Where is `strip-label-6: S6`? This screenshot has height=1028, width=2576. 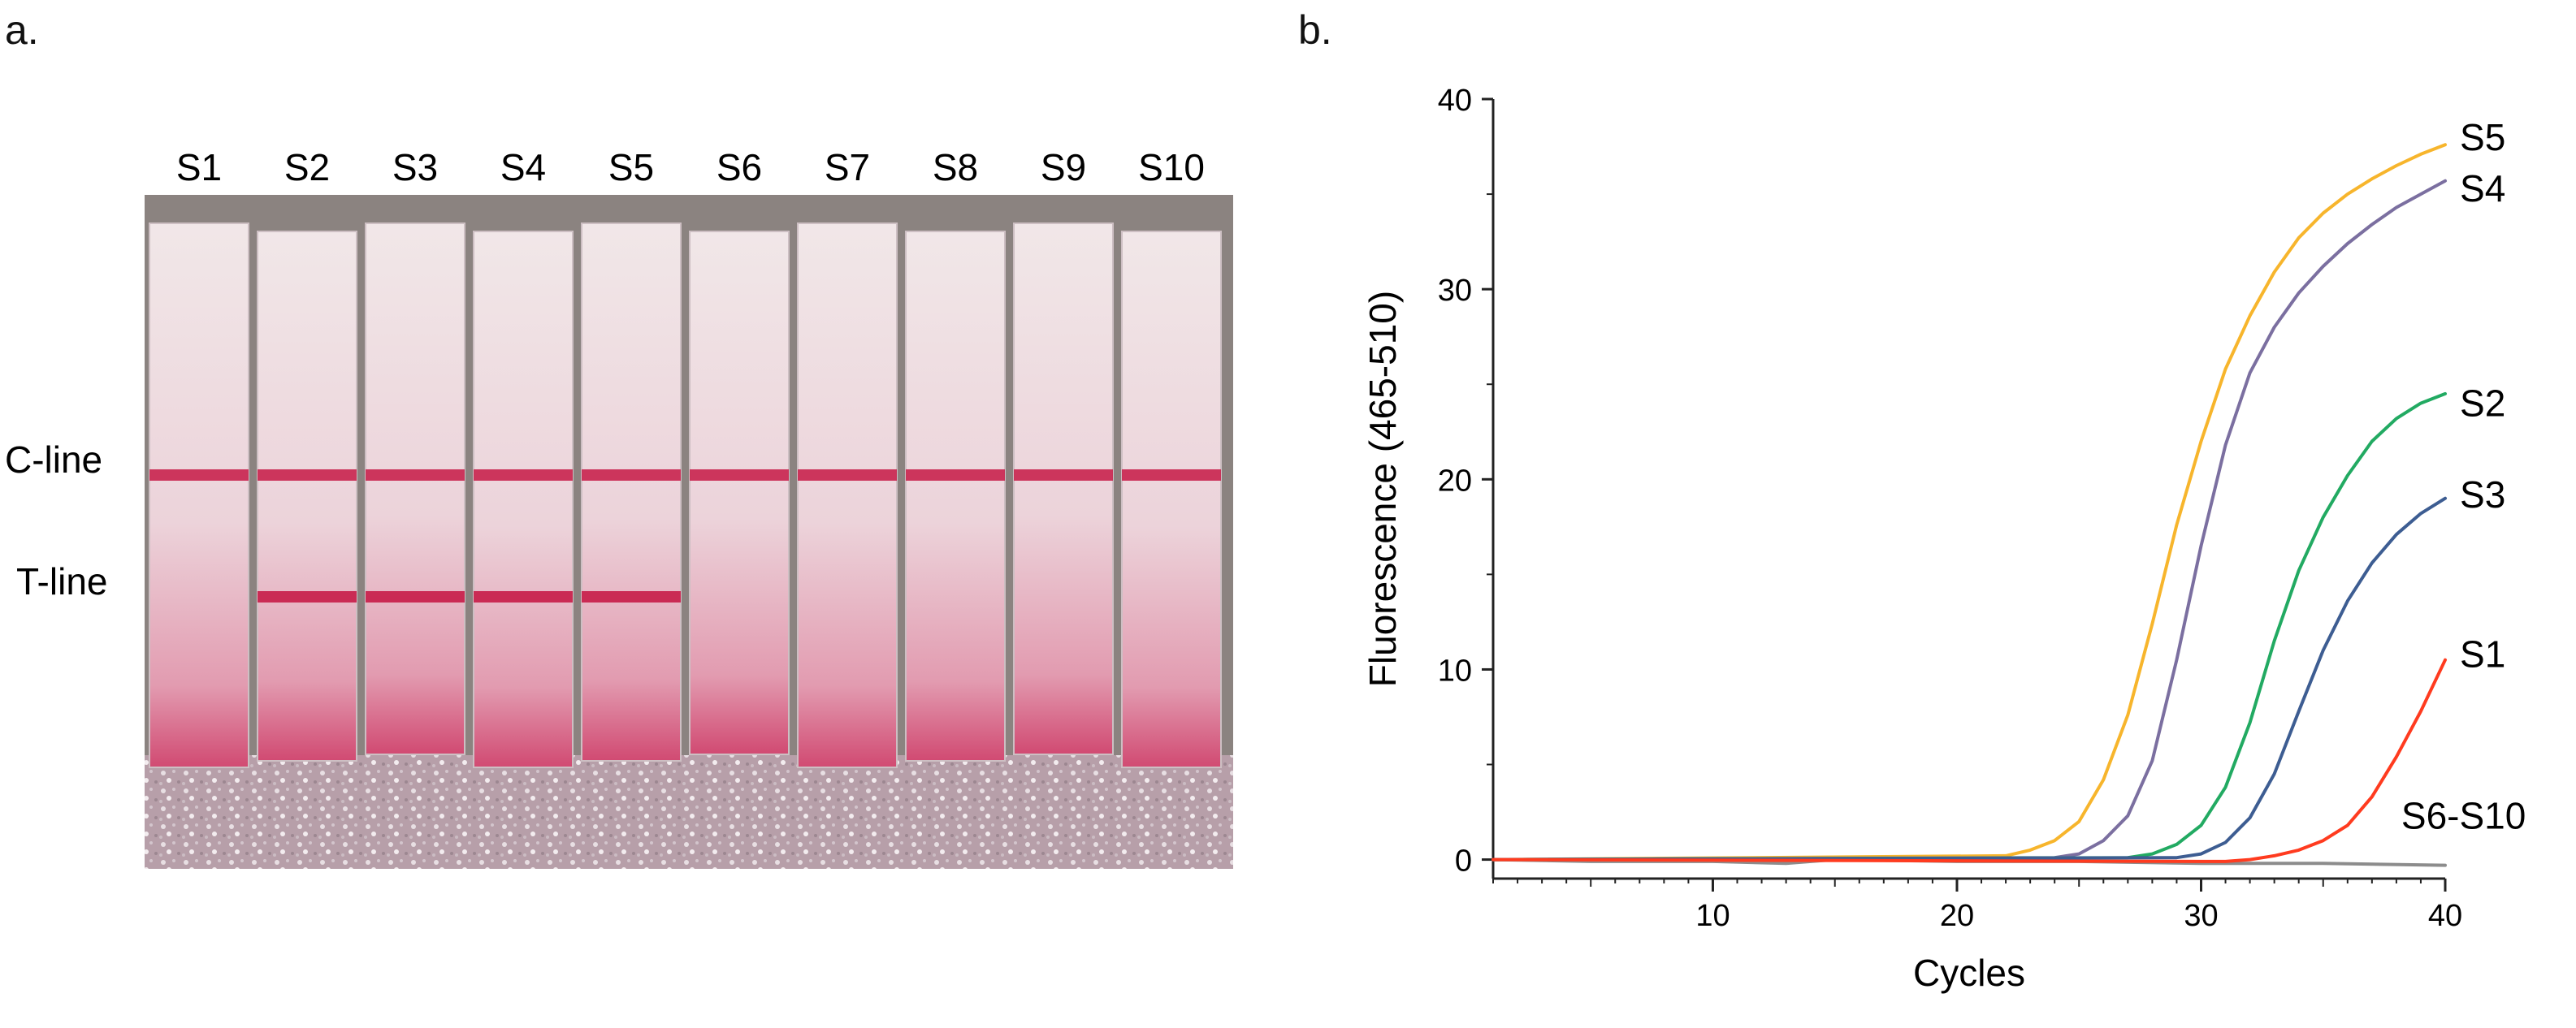
strip-label-6: S6 is located at coordinates (739, 167).